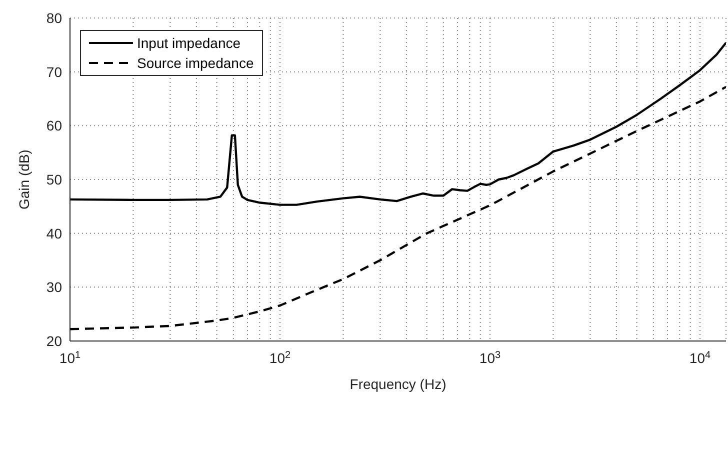 The image size is (728, 459). I want to click on legend-label: Input impedance, so click(189, 43).